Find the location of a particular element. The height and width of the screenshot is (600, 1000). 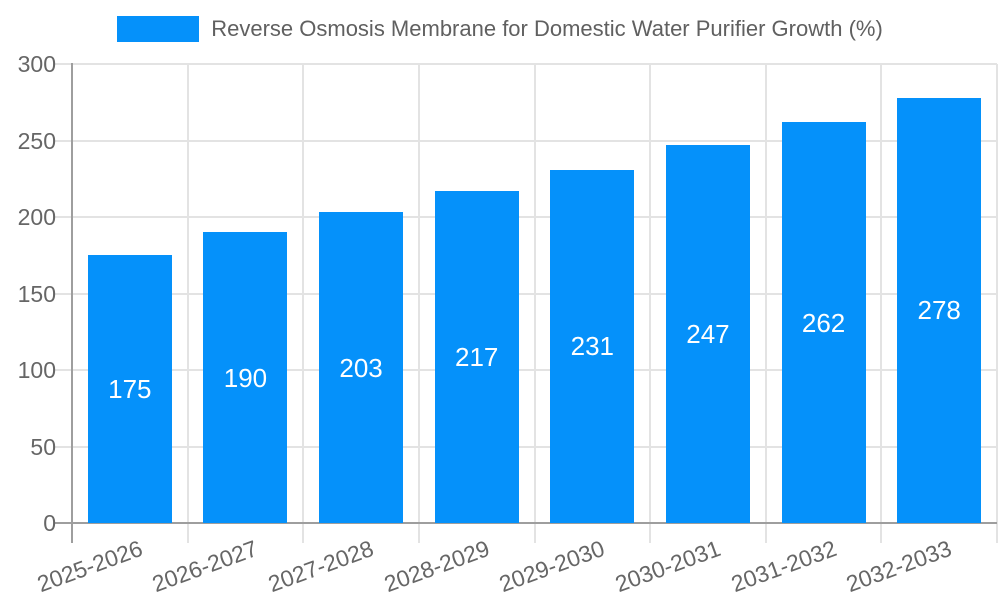

bar: 175 is located at coordinates (129, 389).